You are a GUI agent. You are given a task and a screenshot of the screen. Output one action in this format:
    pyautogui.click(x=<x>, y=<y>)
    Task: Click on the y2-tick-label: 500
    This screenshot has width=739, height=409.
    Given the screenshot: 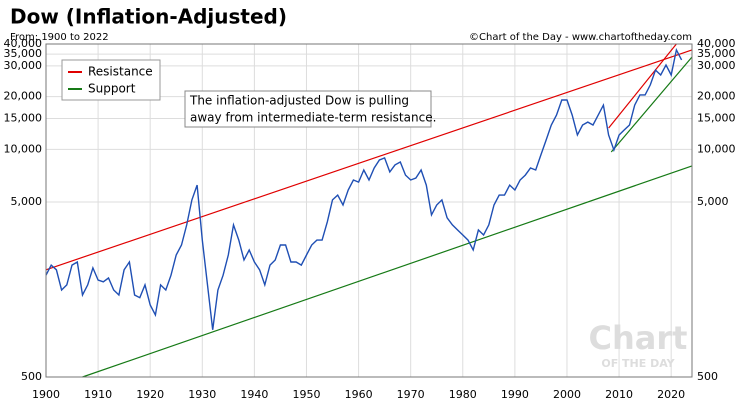 What is the action you would take?
    pyautogui.click(x=707, y=376)
    